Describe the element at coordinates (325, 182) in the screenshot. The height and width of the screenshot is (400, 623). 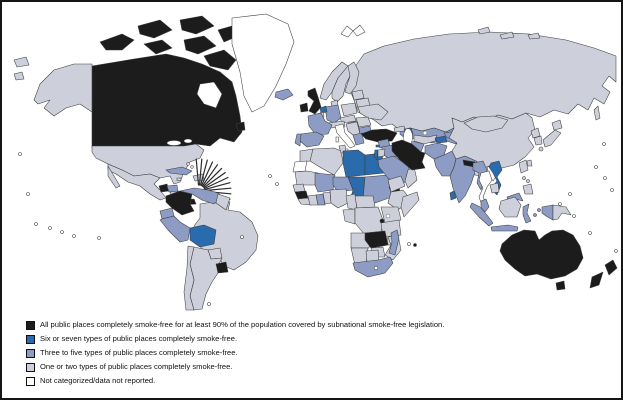
I see `country-mali` at that location.